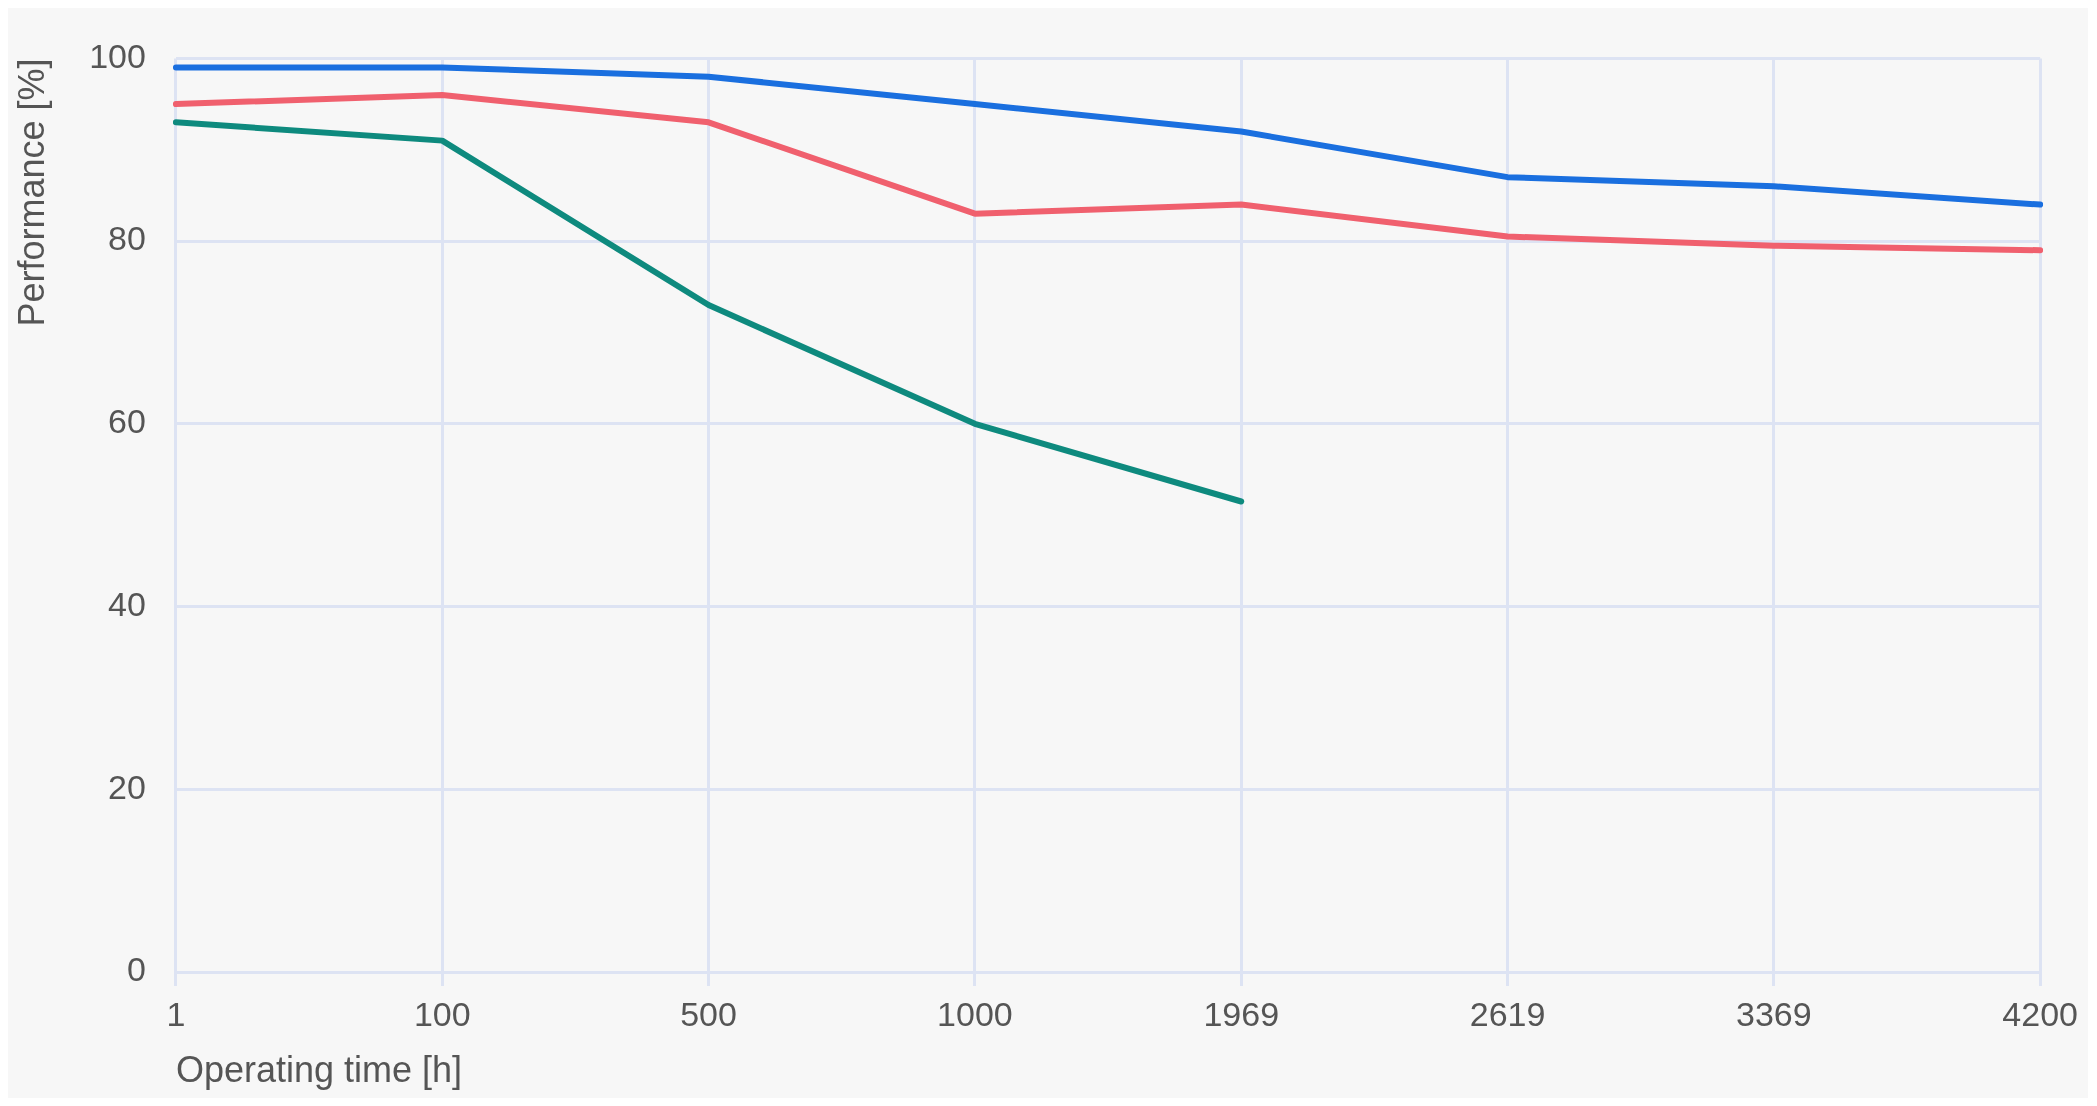 Image resolution: width=2097 pixels, height=1106 pixels. What do you see at coordinates (127, 786) in the screenshot?
I see `y-tick-label: 20` at bounding box center [127, 786].